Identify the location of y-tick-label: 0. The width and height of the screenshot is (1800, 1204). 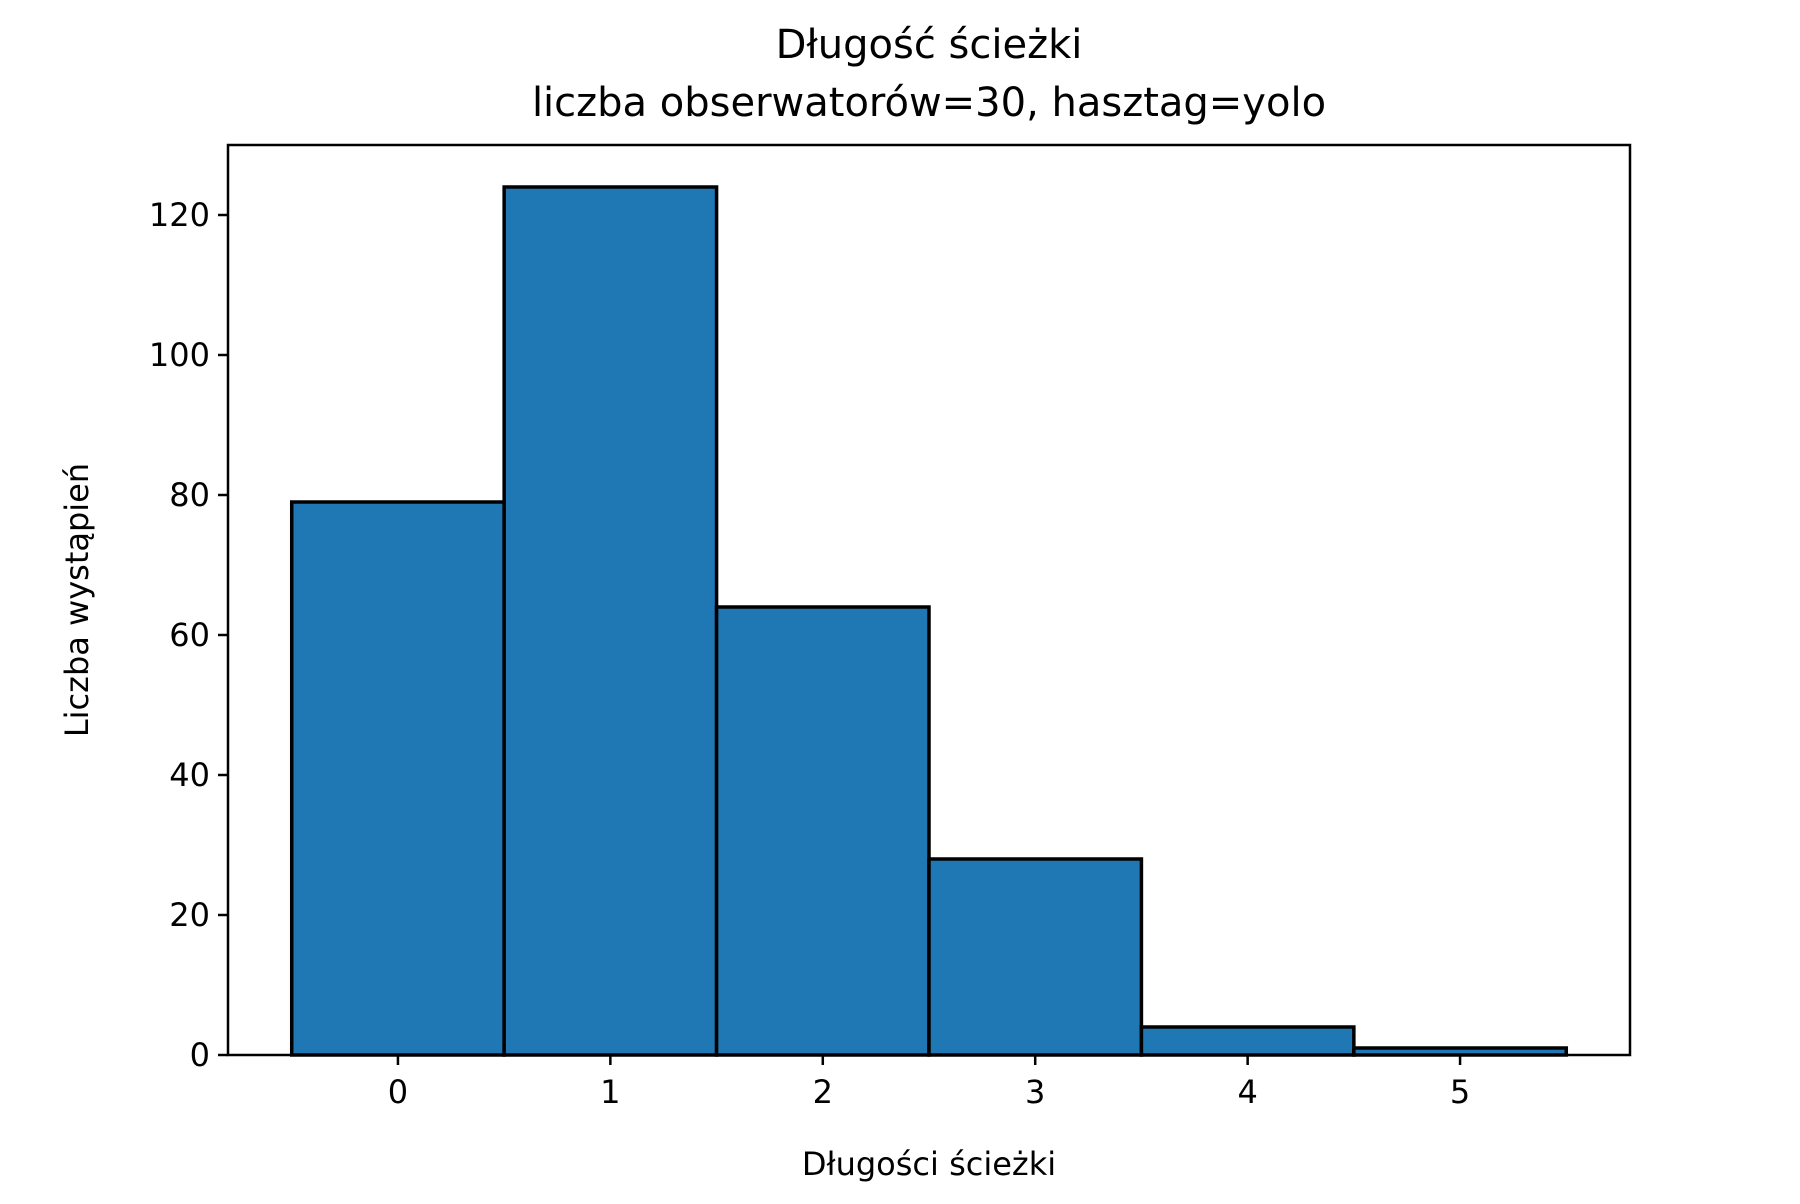
(200, 1055).